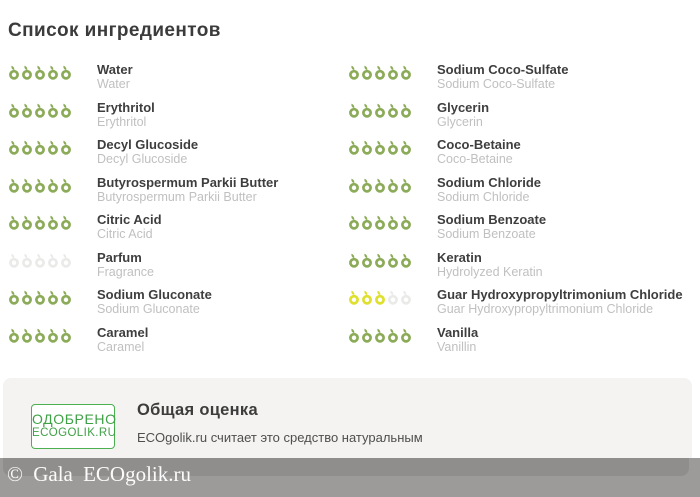 The width and height of the screenshot is (700, 497). I want to click on ingredient-inci-name: Sodium Benzoate, so click(486, 234).